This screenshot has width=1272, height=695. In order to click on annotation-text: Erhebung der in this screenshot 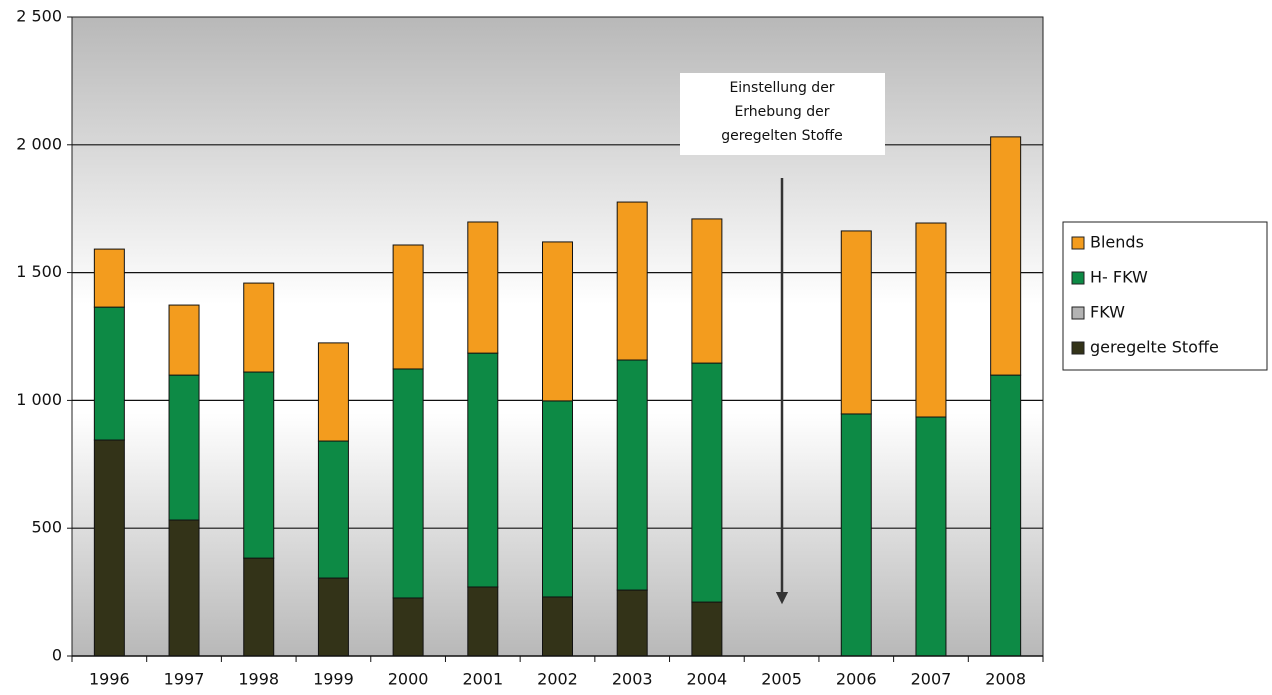, I will do `click(781, 112)`.